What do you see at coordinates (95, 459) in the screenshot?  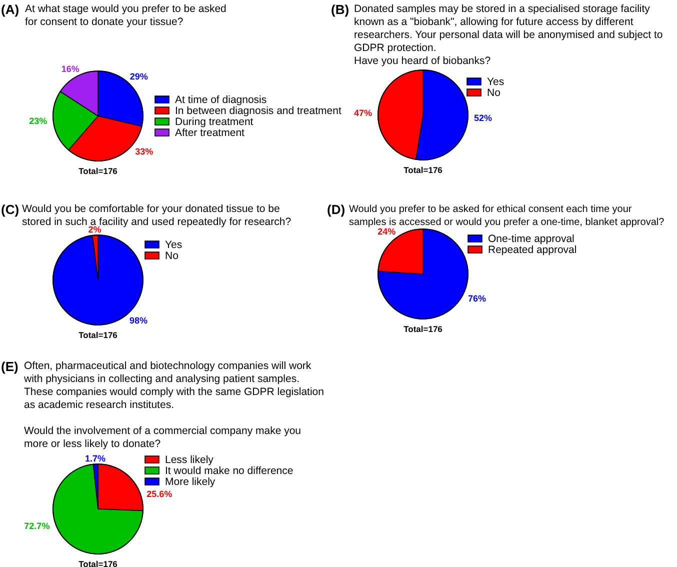 I see `data-label: 1.7%` at bounding box center [95, 459].